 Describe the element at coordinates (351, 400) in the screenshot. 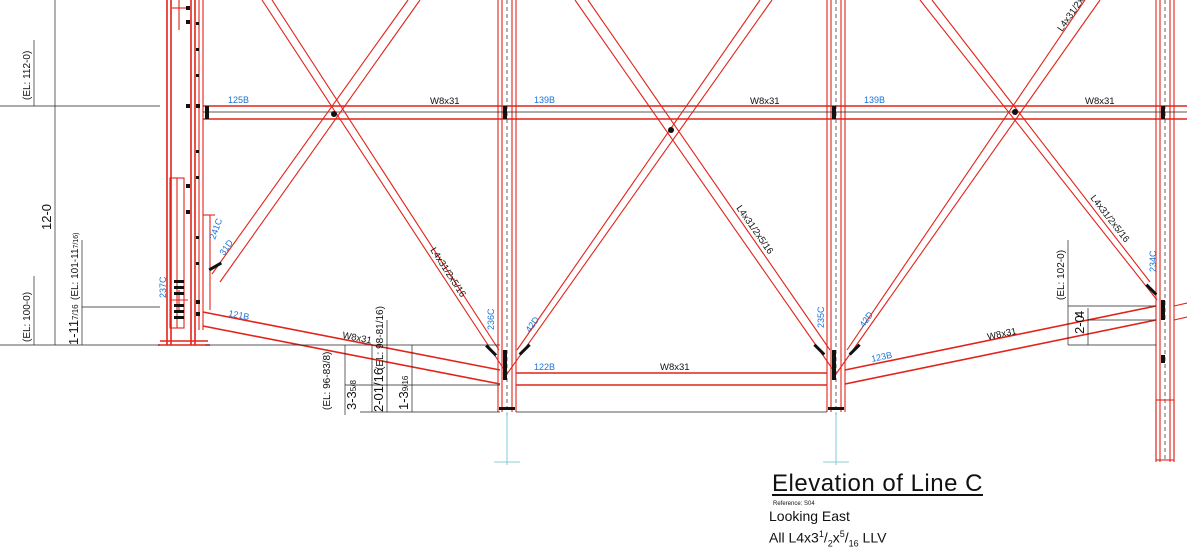

I see `dim-3-3-text: 3-3` at that location.